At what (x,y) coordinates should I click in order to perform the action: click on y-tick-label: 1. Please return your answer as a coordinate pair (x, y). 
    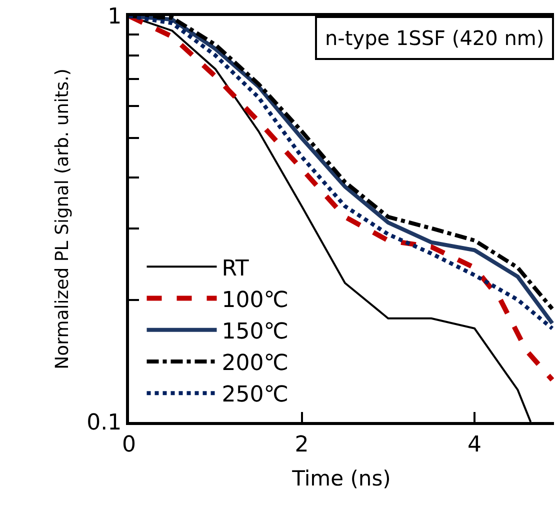
    Looking at the image, I should click on (115, 17).